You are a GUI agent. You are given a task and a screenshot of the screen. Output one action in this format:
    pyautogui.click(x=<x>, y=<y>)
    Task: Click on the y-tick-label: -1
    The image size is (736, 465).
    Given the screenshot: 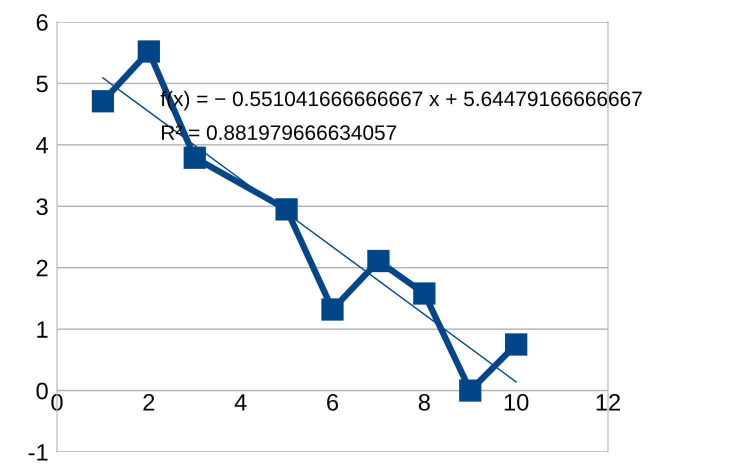 What is the action you would take?
    pyautogui.click(x=38, y=452)
    